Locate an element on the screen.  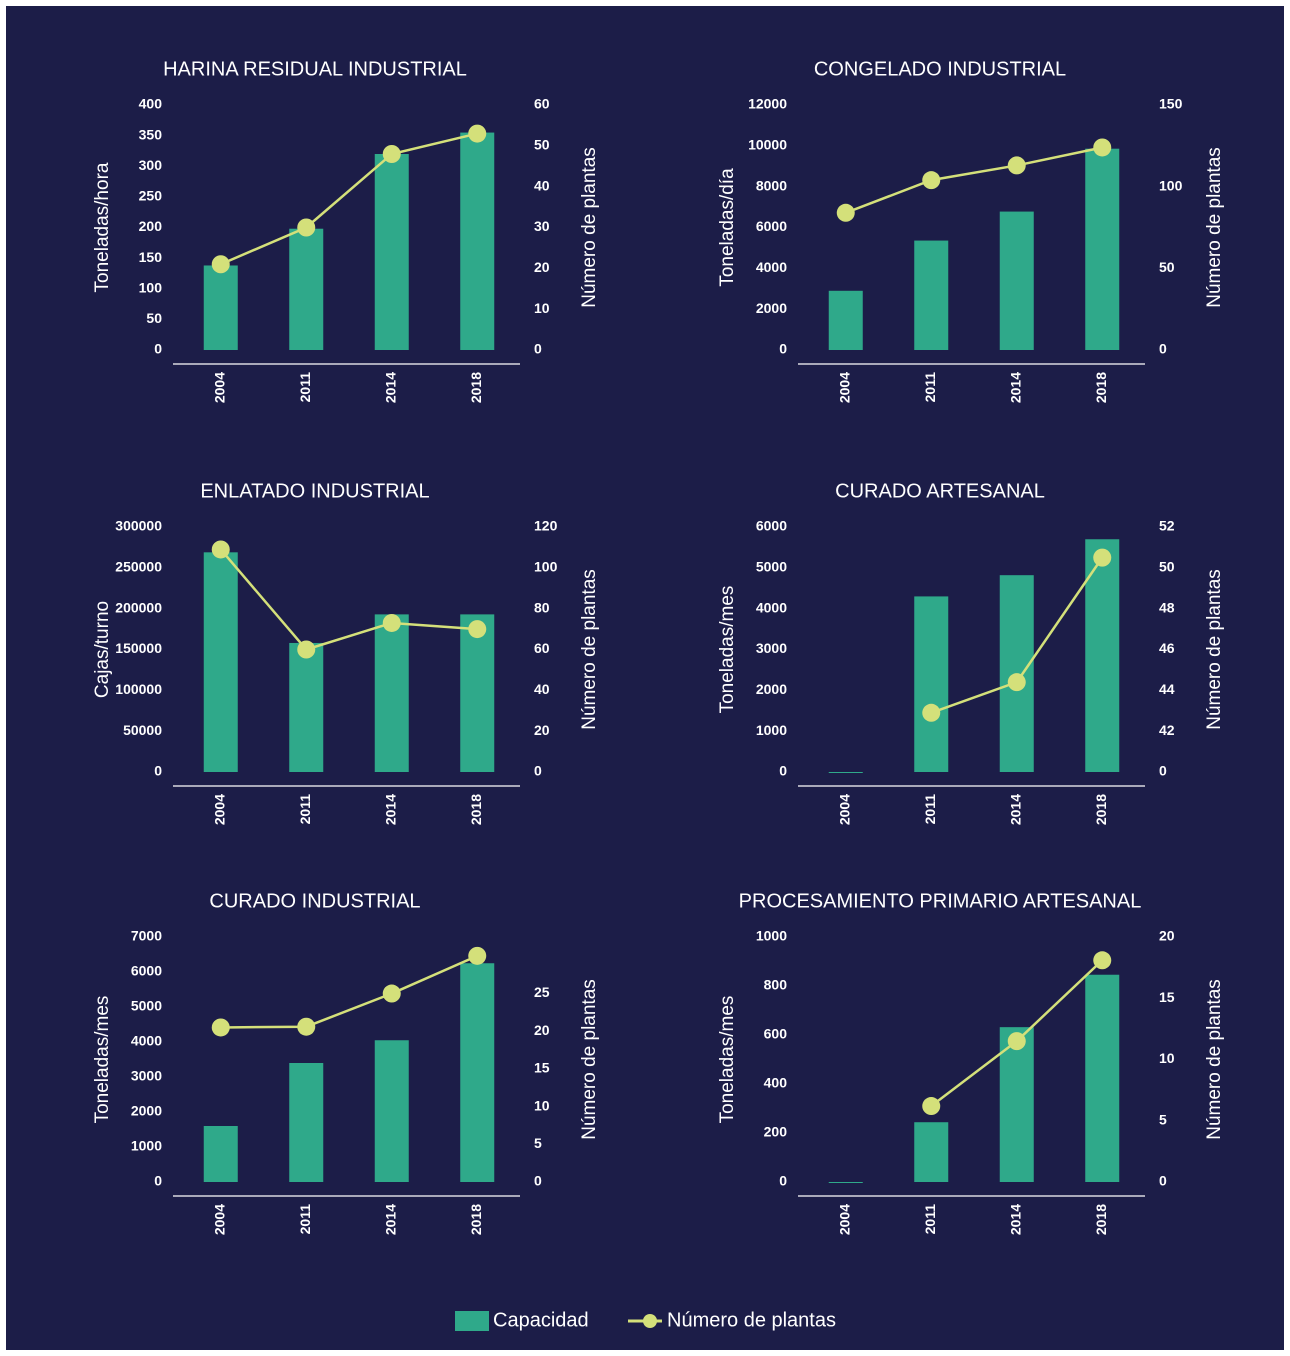
y-tick-label: 12000 is located at coordinates (767, 104).